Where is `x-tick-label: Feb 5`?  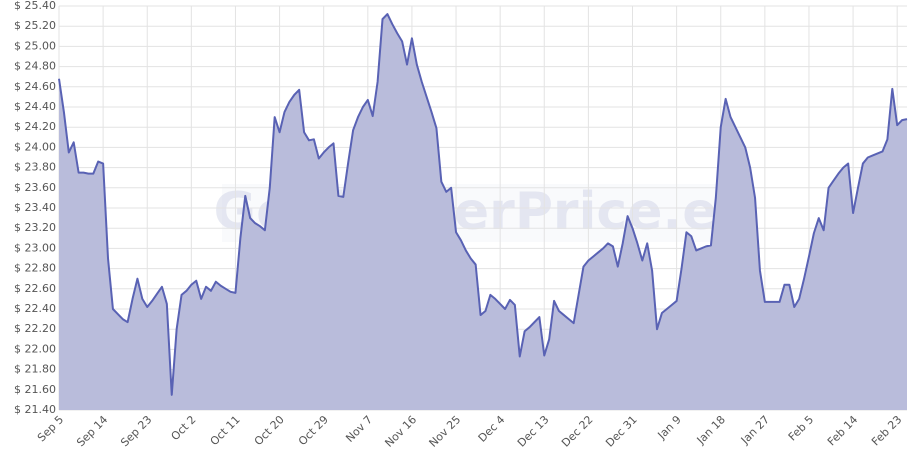 x-tick-label: Feb 5 is located at coordinates (801, 428).